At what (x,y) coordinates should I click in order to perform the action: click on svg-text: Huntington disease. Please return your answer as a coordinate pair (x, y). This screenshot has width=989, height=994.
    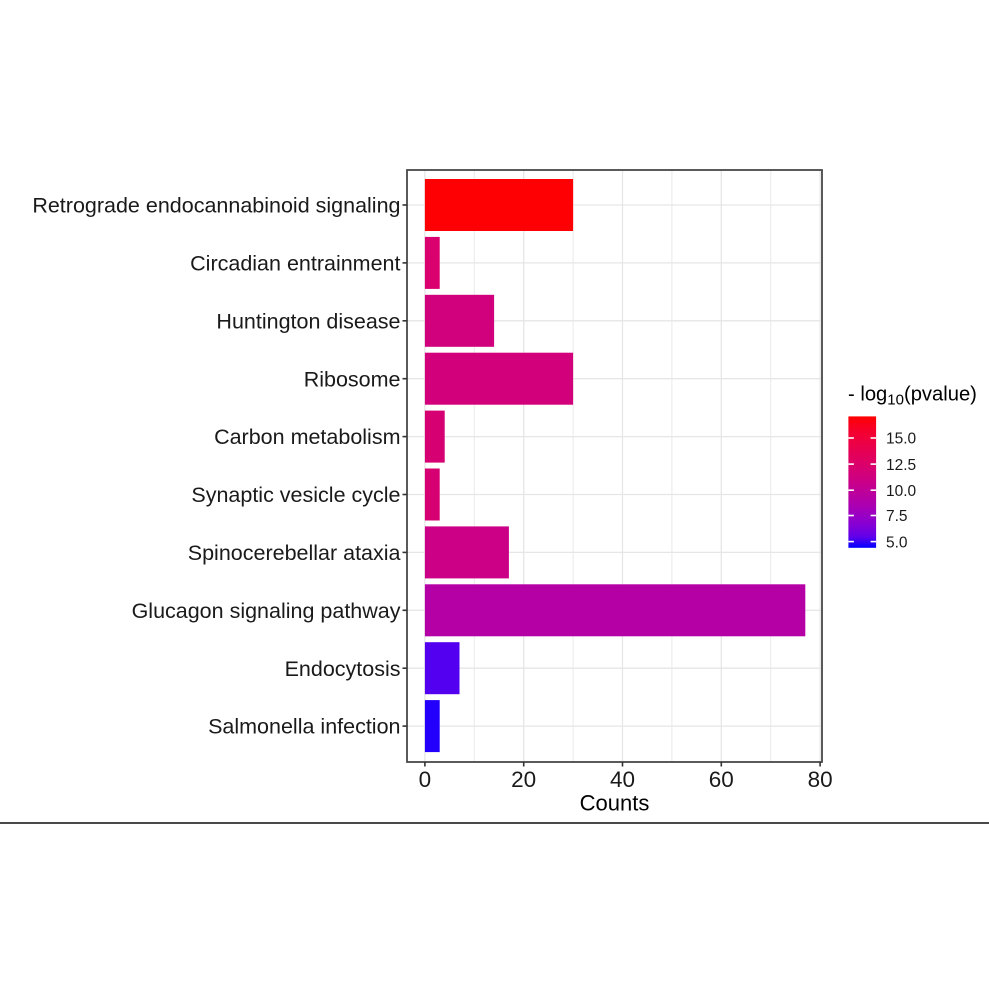
    Looking at the image, I should click on (308, 321).